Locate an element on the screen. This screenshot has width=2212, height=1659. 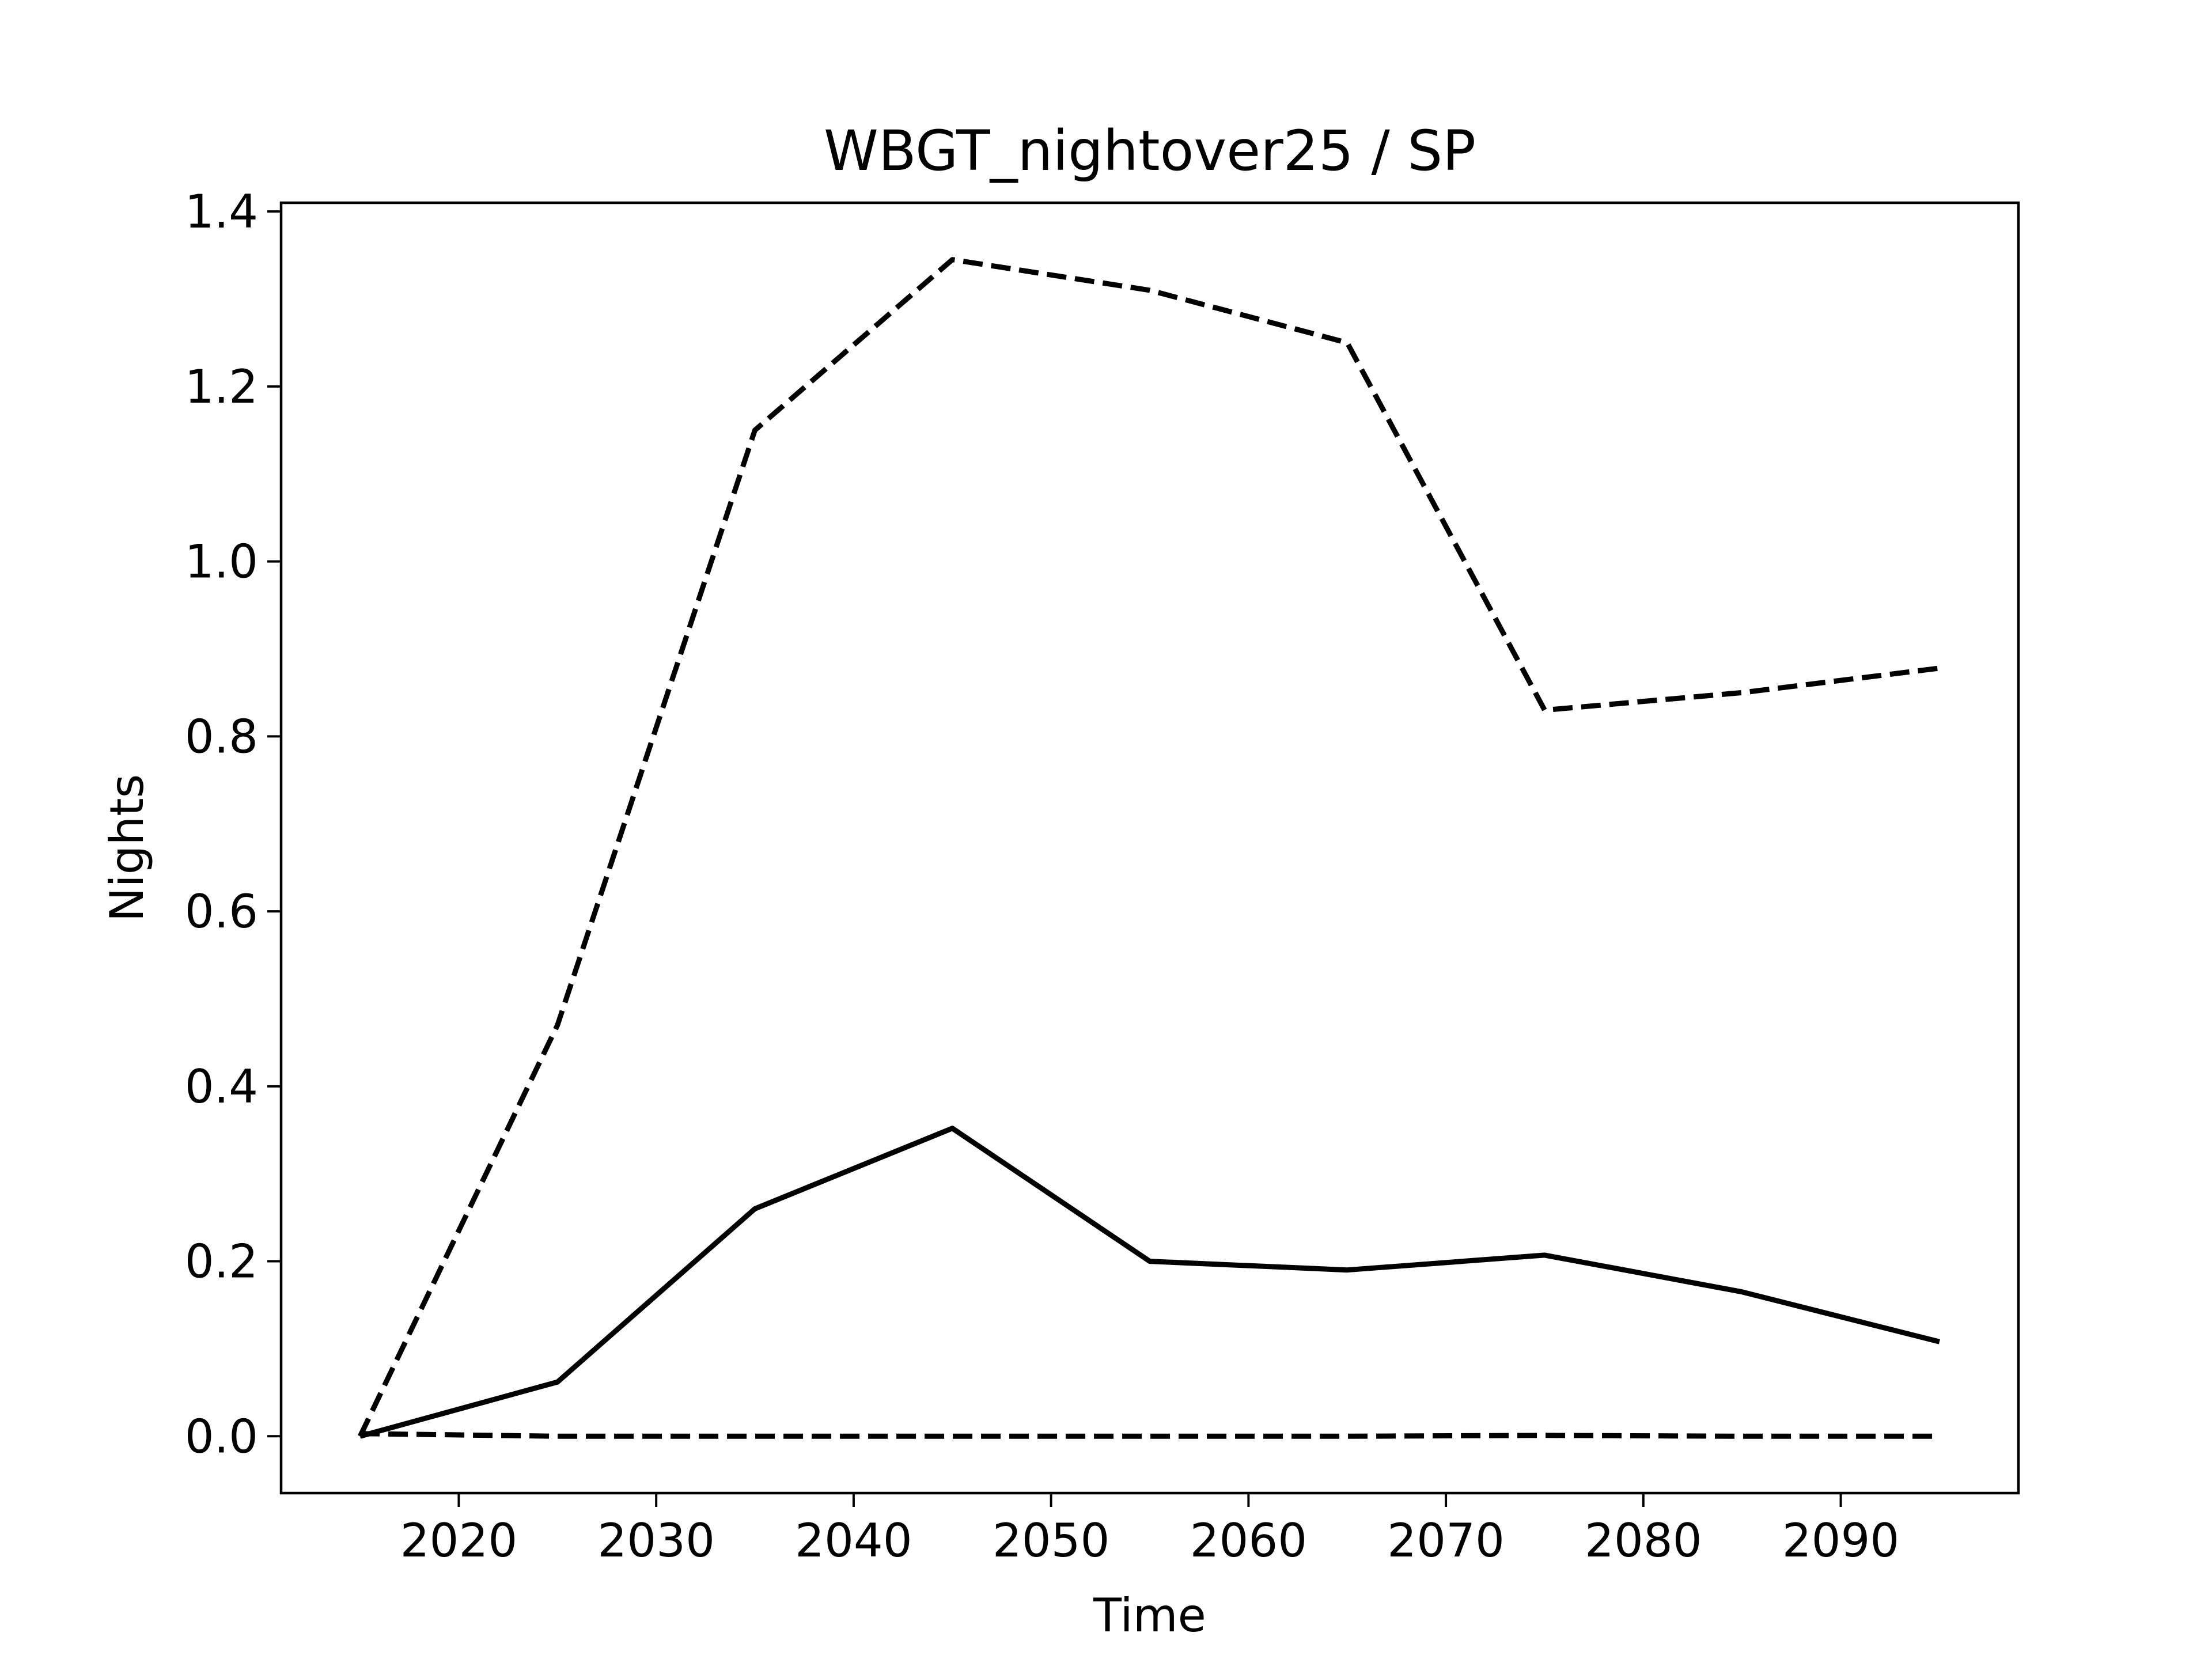
x-tick-label: 2050 is located at coordinates (1051, 1540).